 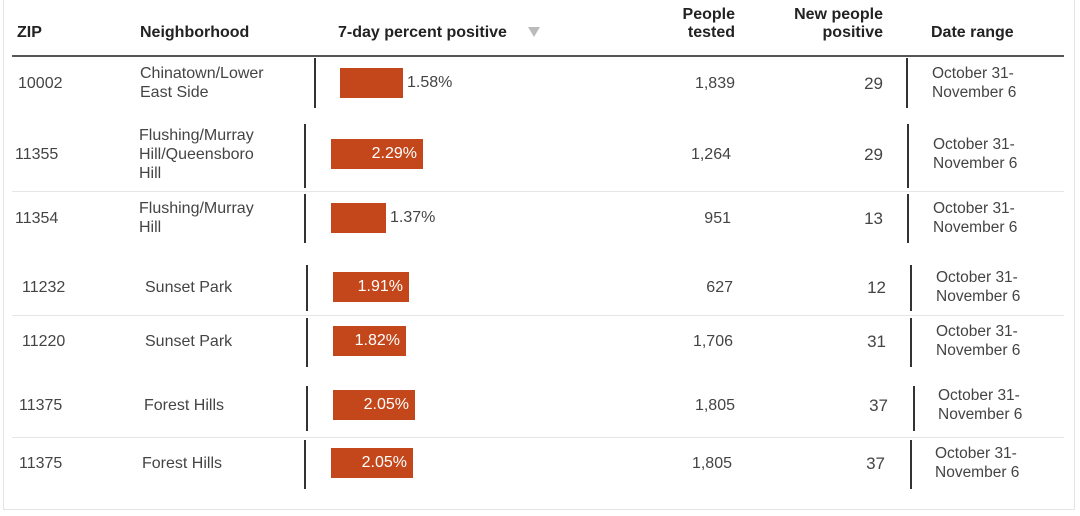 I want to click on header-new-positive: New people positive, so click(x=811, y=24).